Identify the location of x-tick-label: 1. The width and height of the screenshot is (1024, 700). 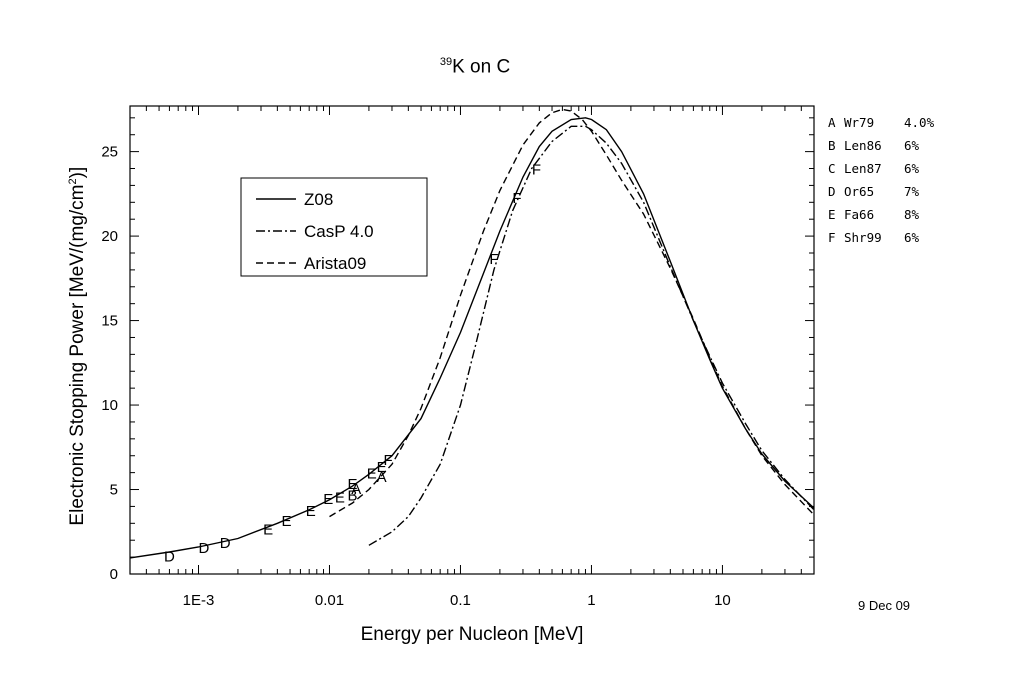
(591, 600).